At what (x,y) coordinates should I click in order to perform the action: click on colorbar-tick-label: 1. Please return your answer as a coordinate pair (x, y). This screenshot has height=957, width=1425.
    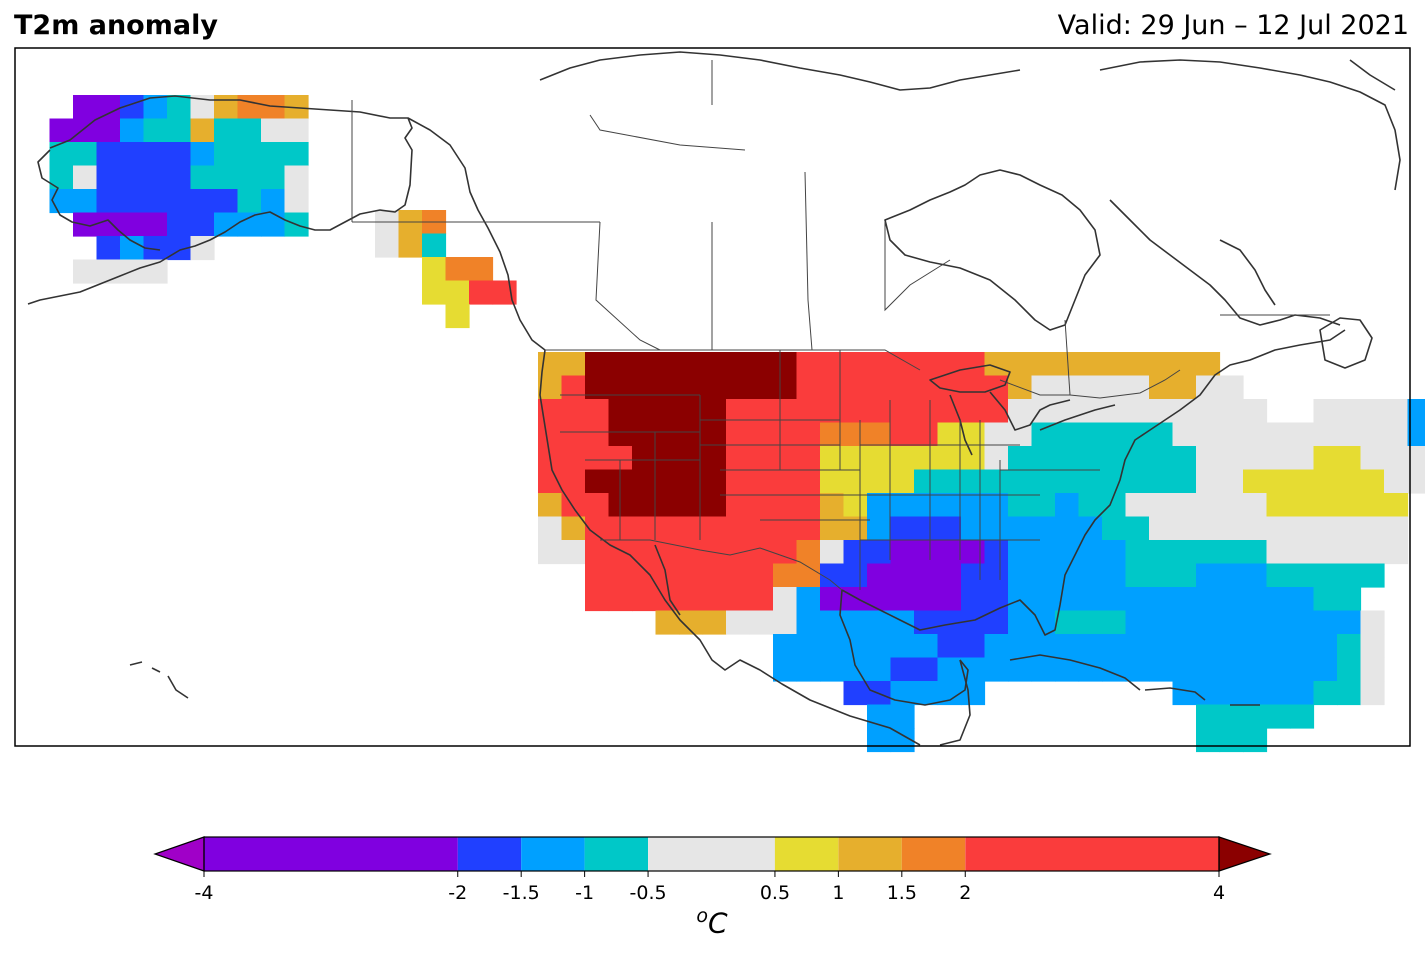
    Looking at the image, I should click on (838, 893).